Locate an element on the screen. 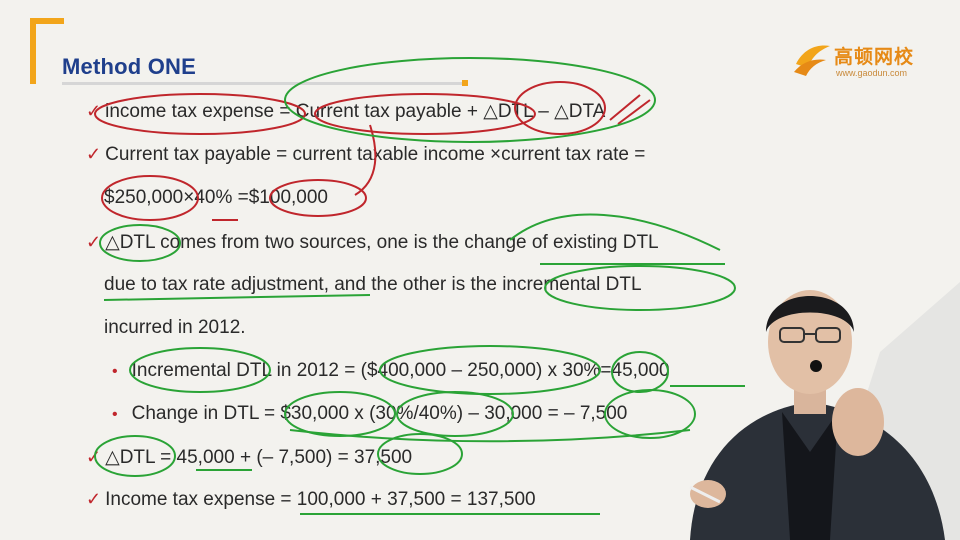 The image size is (960, 540). title-underline-dot is located at coordinates (465, 83).